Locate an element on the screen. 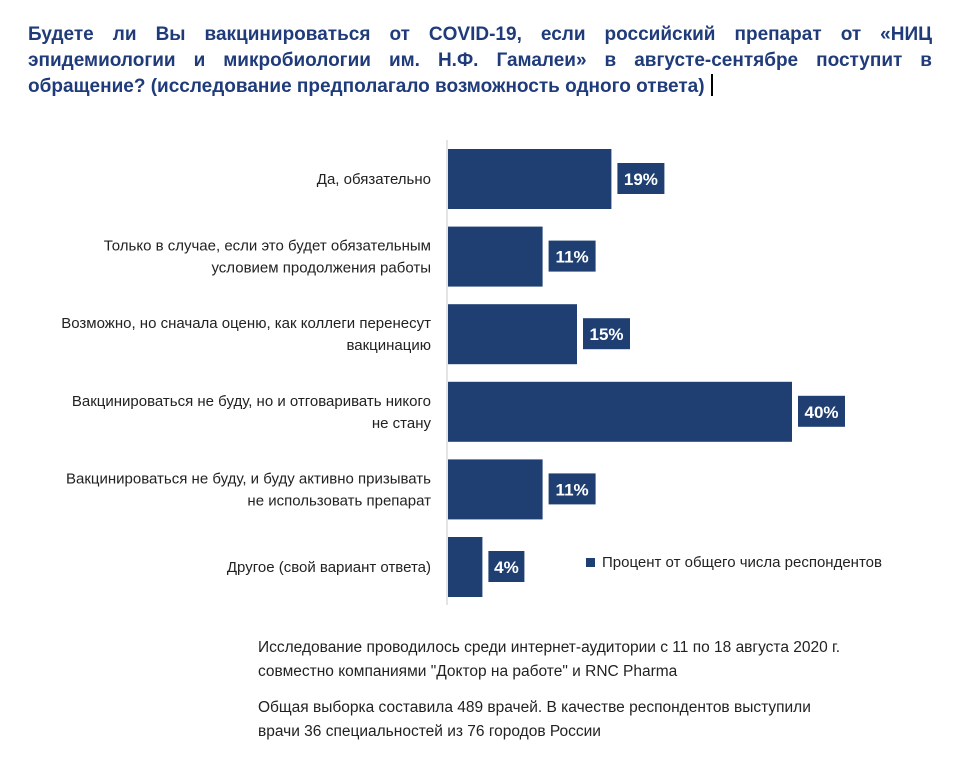  category-label-line: Да, обязательно is located at coordinates (374, 179).